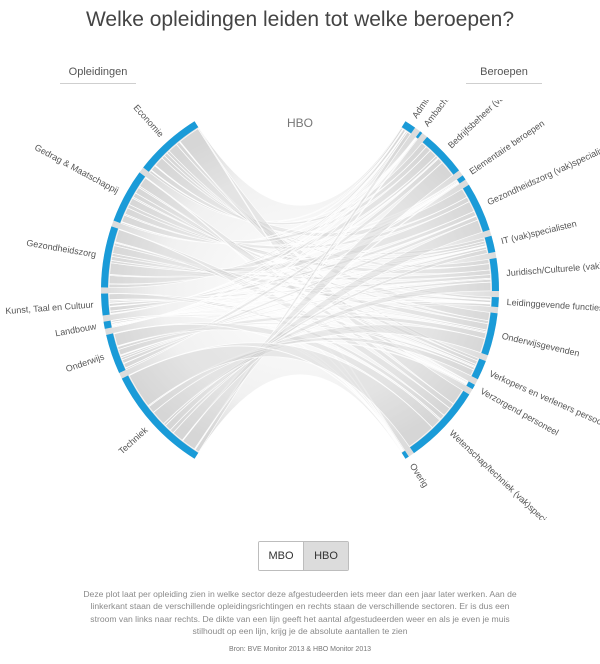 This screenshot has width=600, height=664. Describe the element at coordinates (85, 362) in the screenshot. I see `opleiding-label: Onderwijs` at that location.